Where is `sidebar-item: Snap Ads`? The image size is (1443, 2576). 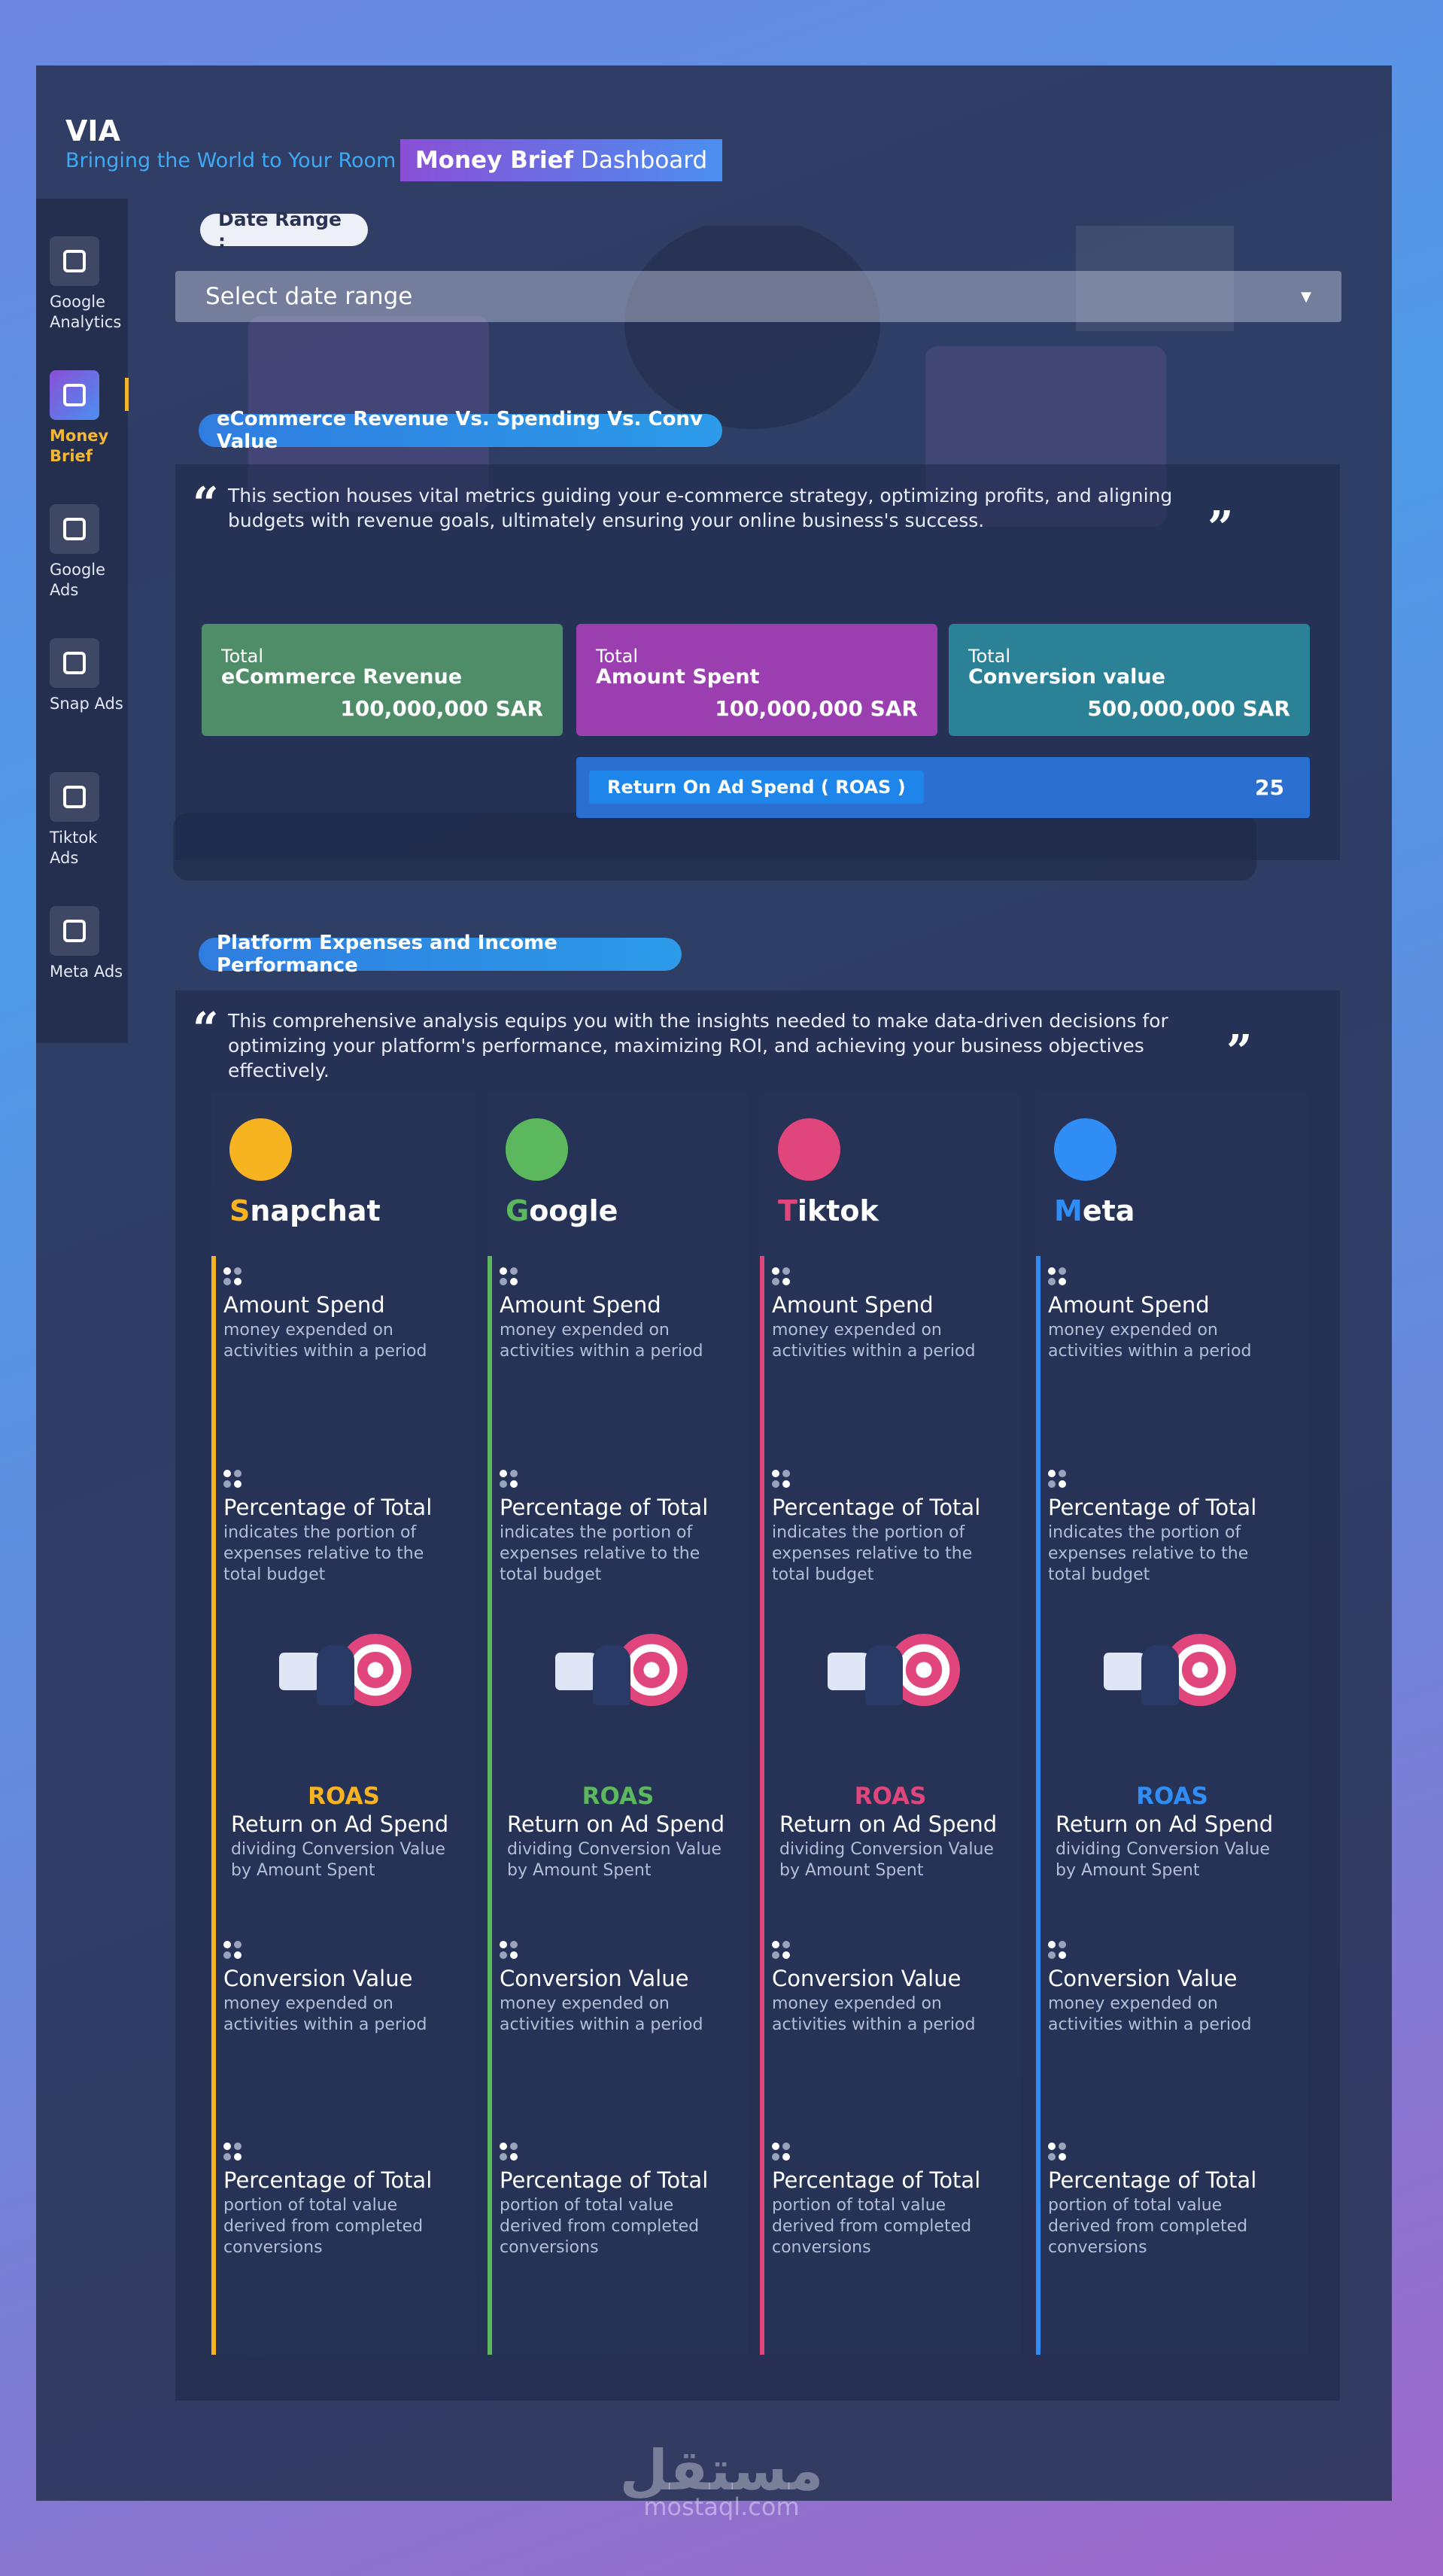 sidebar-item: Snap Ads is located at coordinates (82, 676).